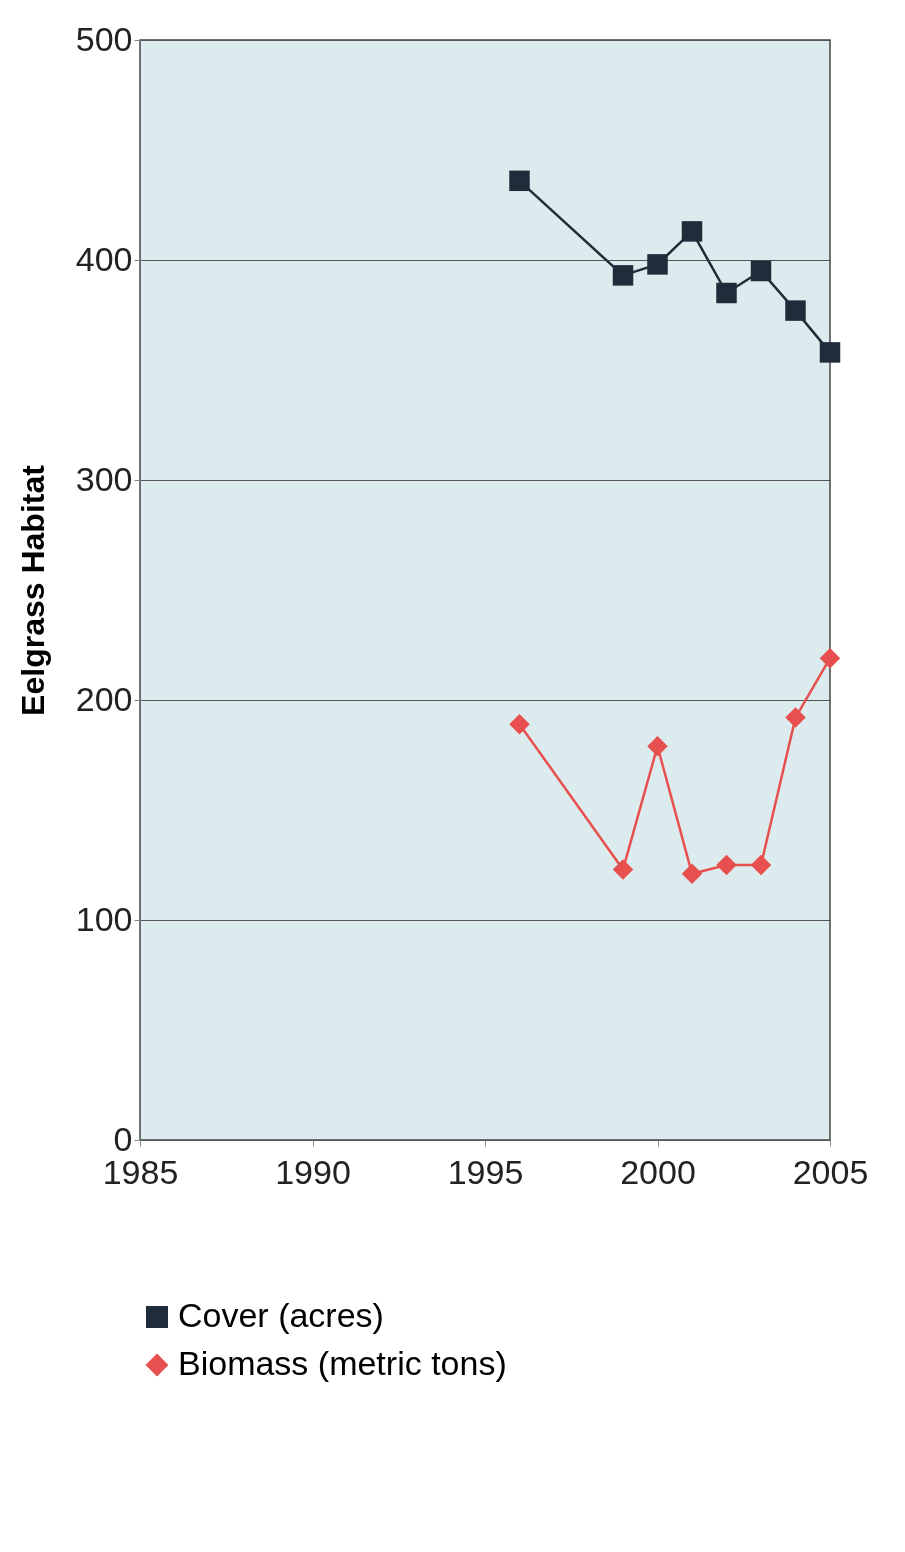  What do you see at coordinates (32, 590) in the screenshot?
I see `y-axis-title: Eelgrass Habitat` at bounding box center [32, 590].